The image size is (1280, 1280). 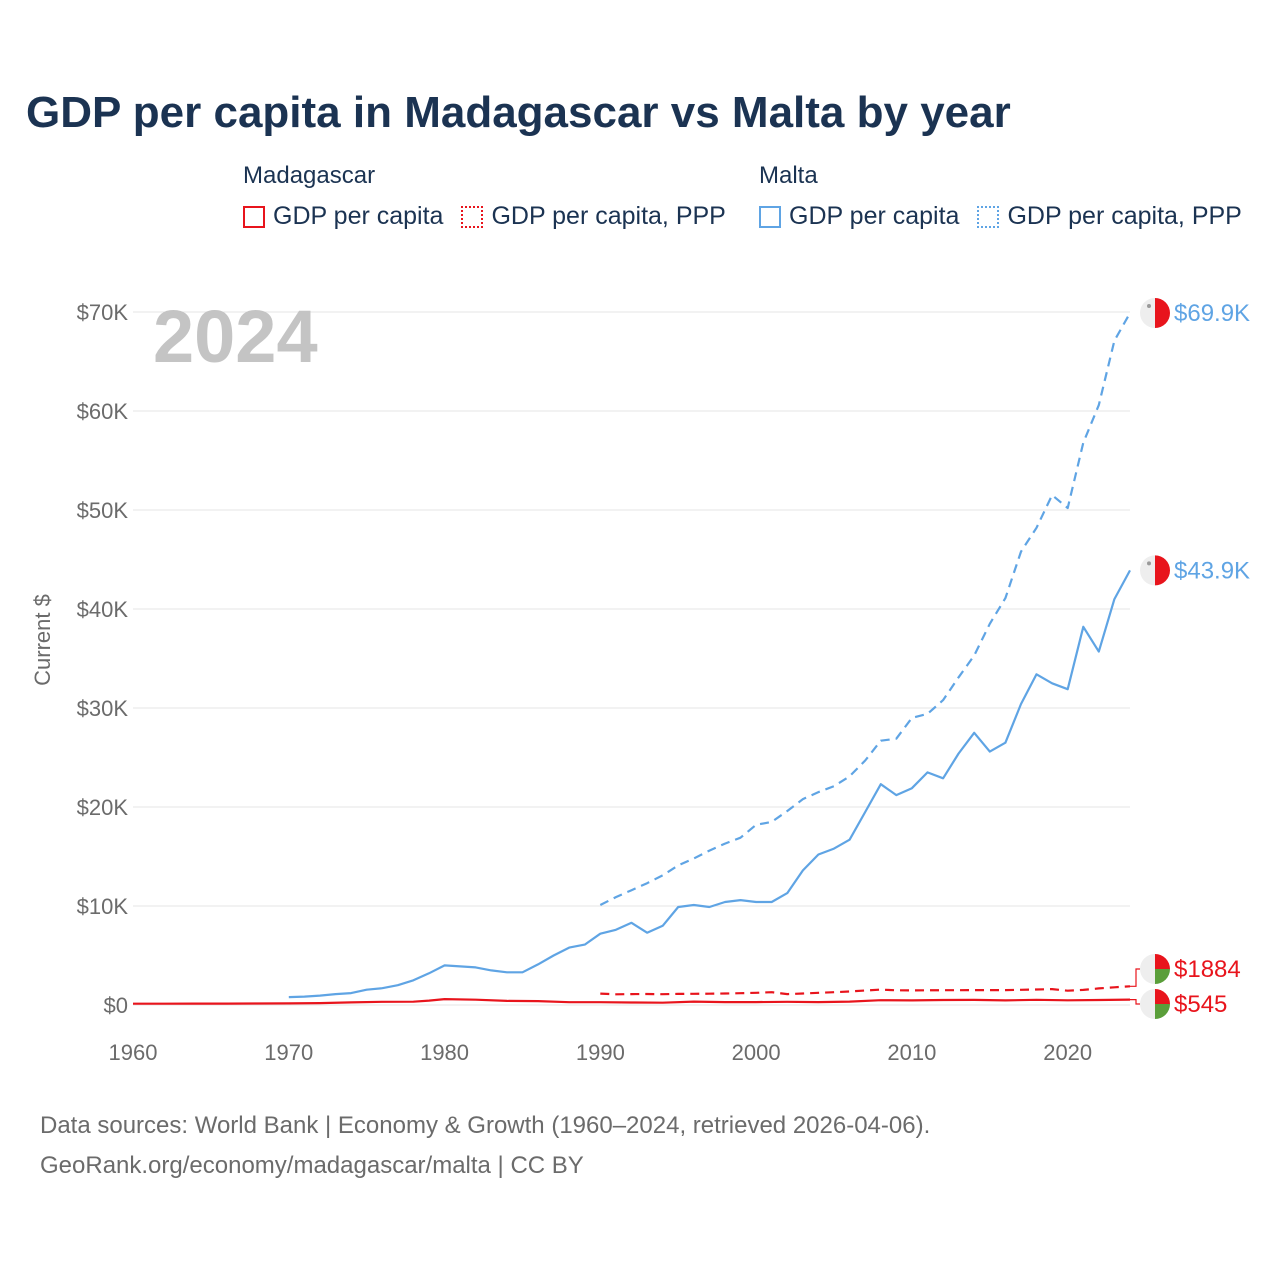 I want to click on legend-swatch-solid-red, so click(x=254, y=216).